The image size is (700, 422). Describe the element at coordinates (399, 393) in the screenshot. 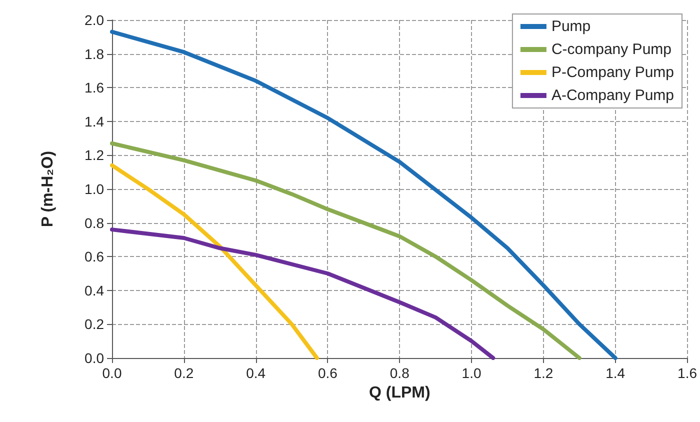

I see `x-axis-title: Q (LPM)` at that location.